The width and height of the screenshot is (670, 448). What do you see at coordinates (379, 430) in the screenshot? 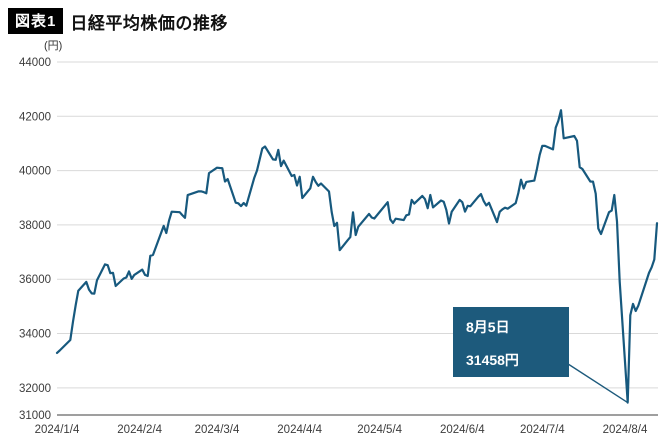
I see `x-tick-label: 2024/5/4` at bounding box center [379, 430].